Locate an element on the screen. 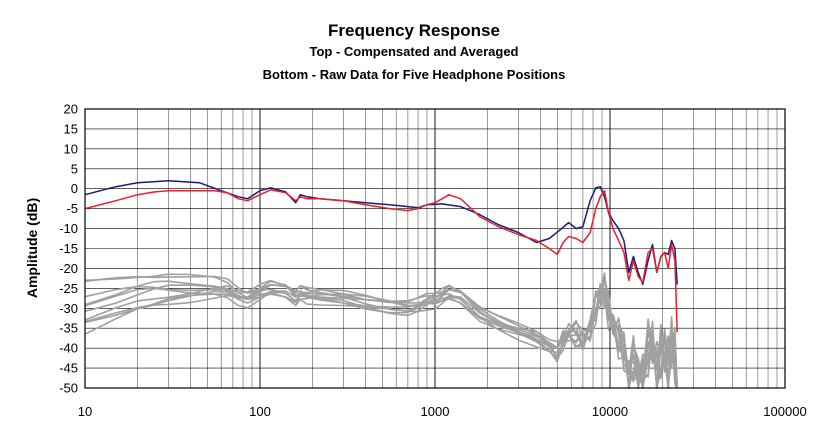 The width and height of the screenshot is (828, 433). y-tick-label: 15 is located at coordinates (71, 128).